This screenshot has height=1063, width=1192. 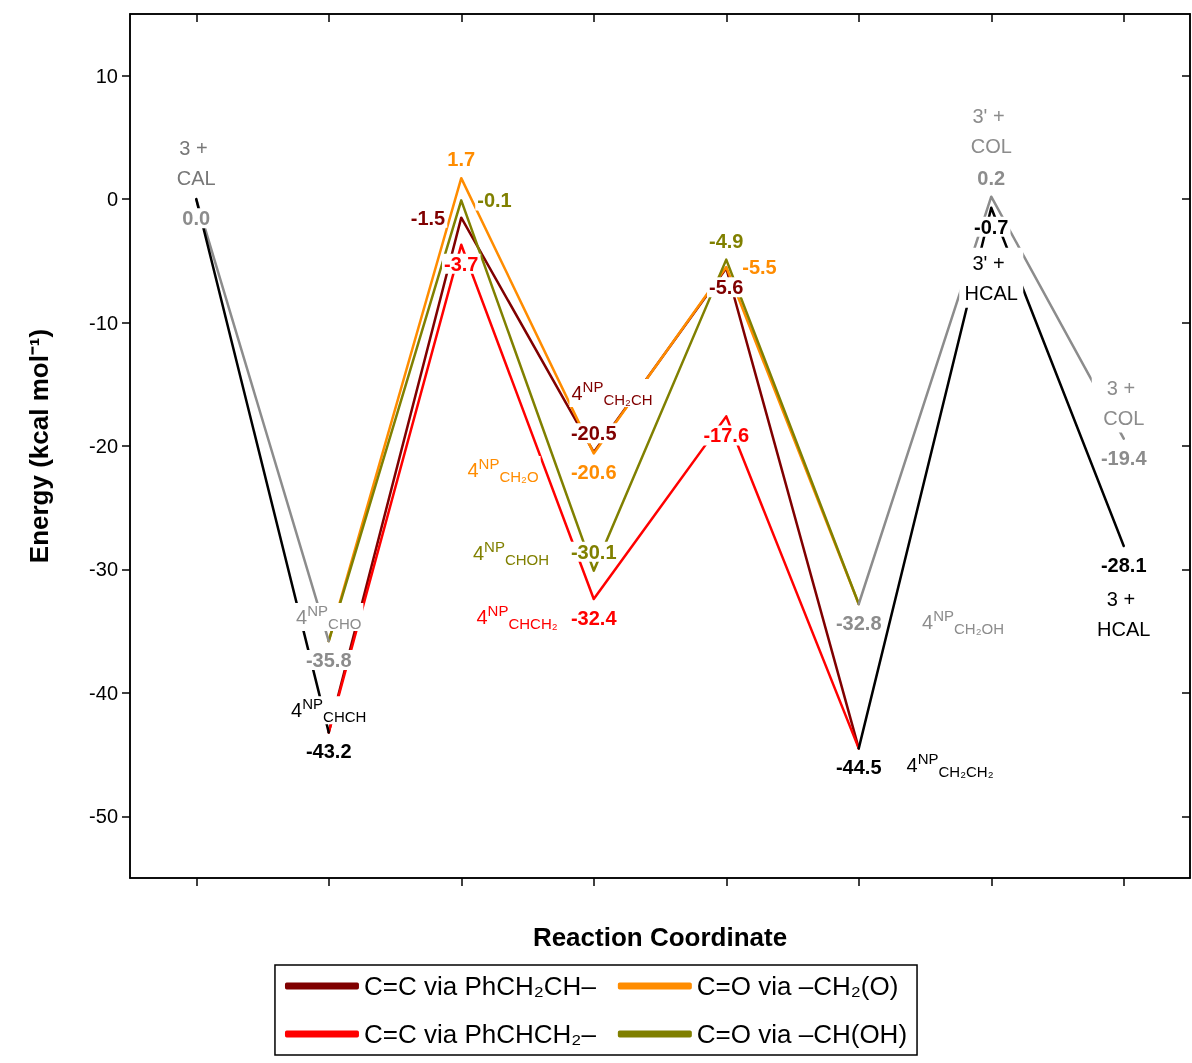 What do you see at coordinates (461, 159) in the screenshot?
I see `data-label: 1.7` at bounding box center [461, 159].